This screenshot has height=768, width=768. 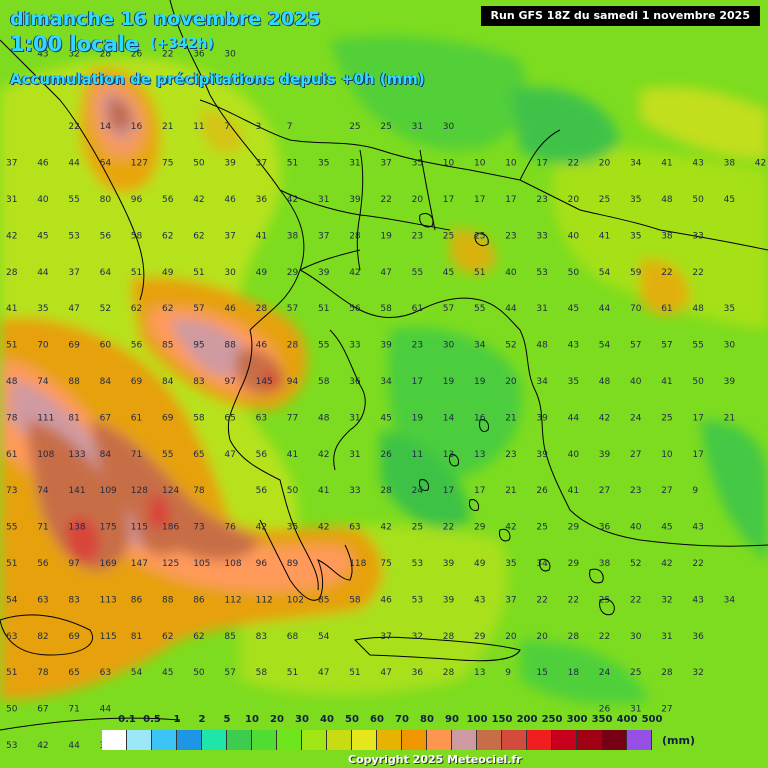 I want to click on grid-value: 33, so click(x=354, y=491).